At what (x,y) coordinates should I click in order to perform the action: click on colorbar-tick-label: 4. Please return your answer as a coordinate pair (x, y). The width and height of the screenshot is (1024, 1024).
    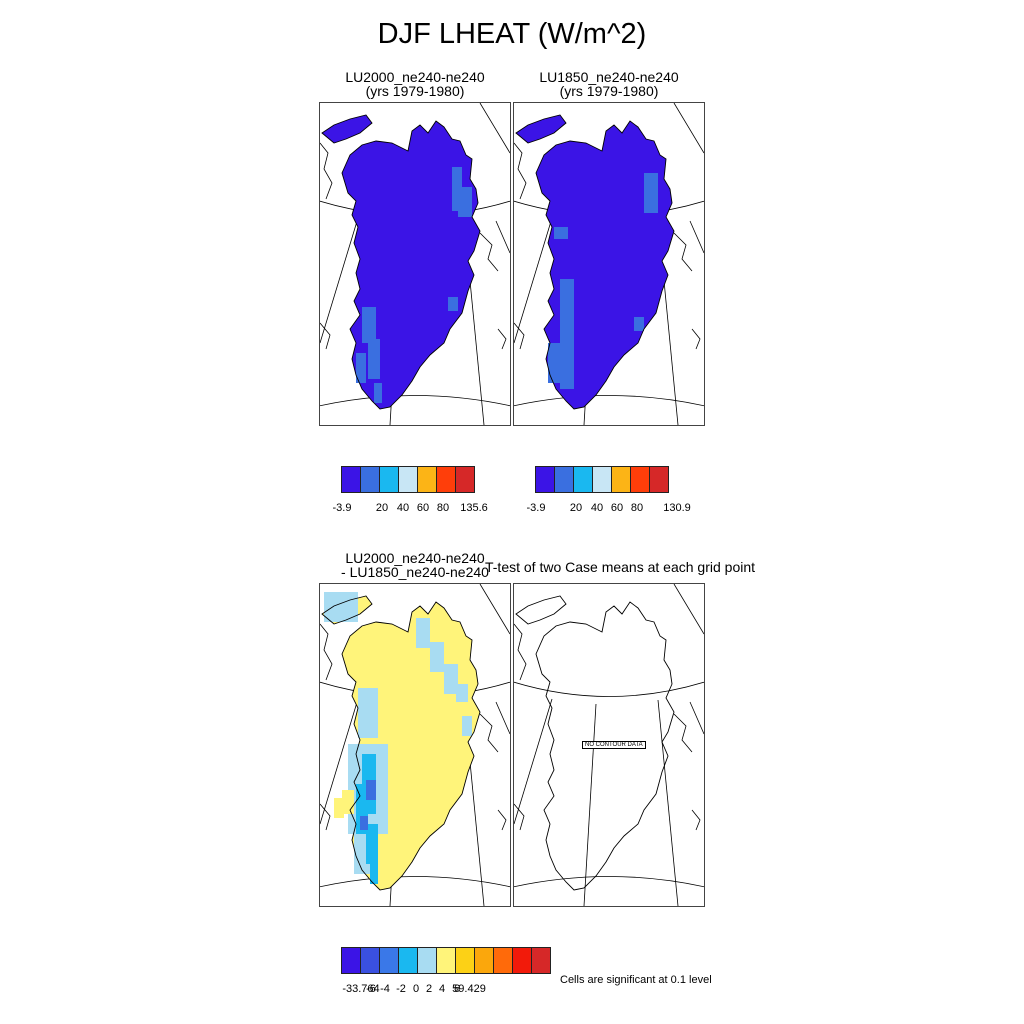
    Looking at the image, I should click on (442, 989).